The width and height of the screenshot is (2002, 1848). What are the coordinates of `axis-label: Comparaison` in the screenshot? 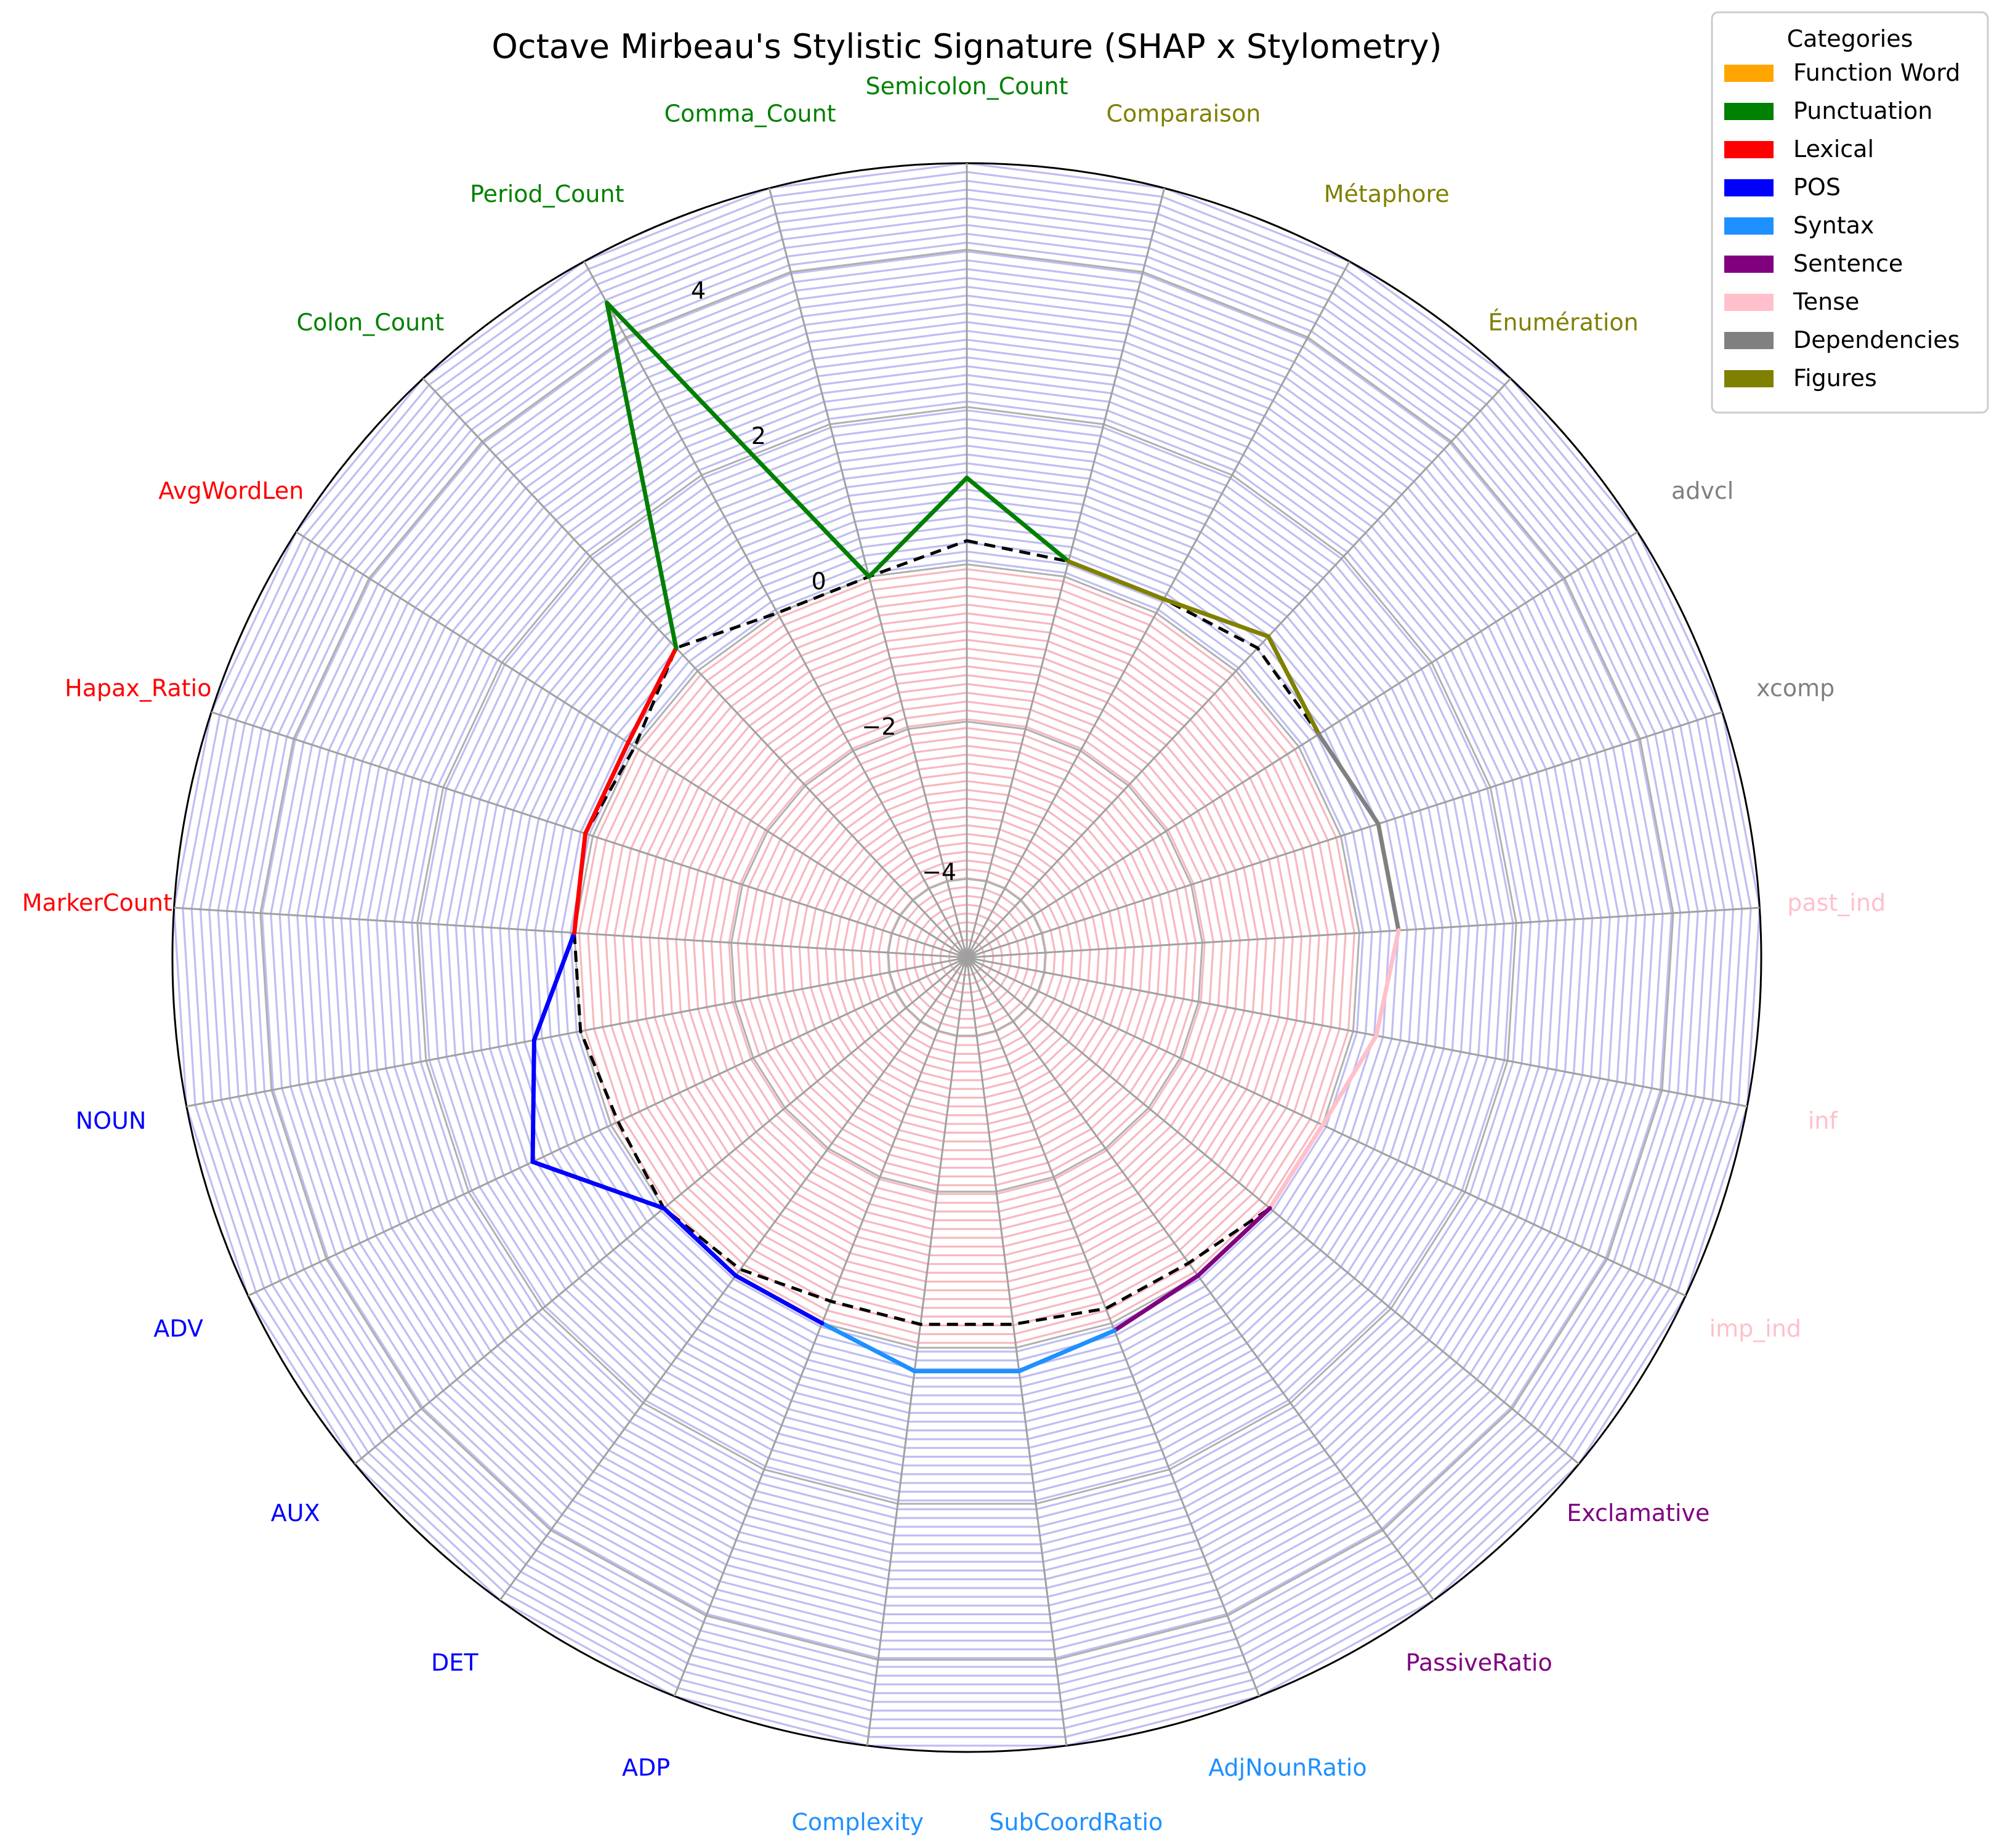 It's located at (1183, 113).